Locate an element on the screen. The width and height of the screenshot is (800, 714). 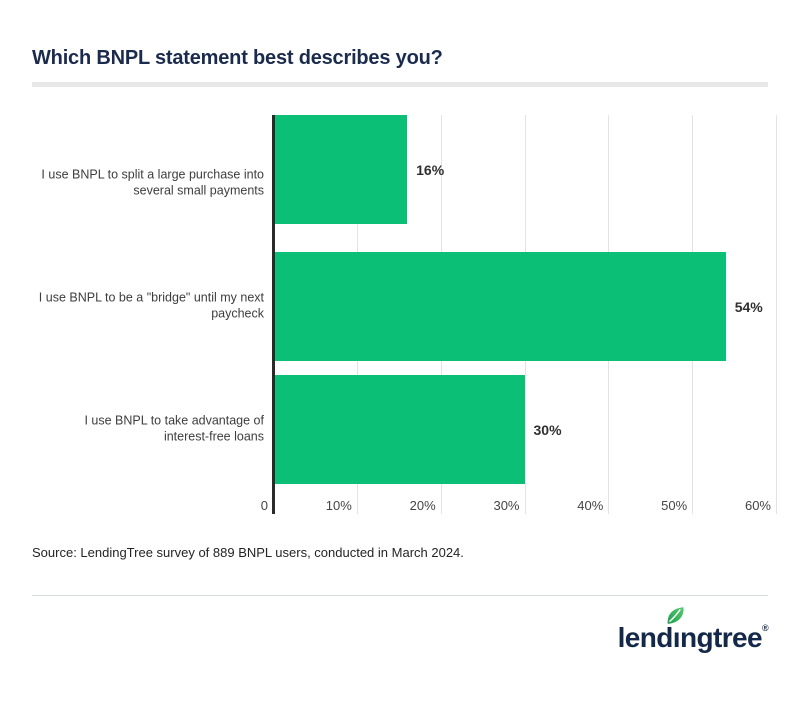
gridline is located at coordinates (776, 314).